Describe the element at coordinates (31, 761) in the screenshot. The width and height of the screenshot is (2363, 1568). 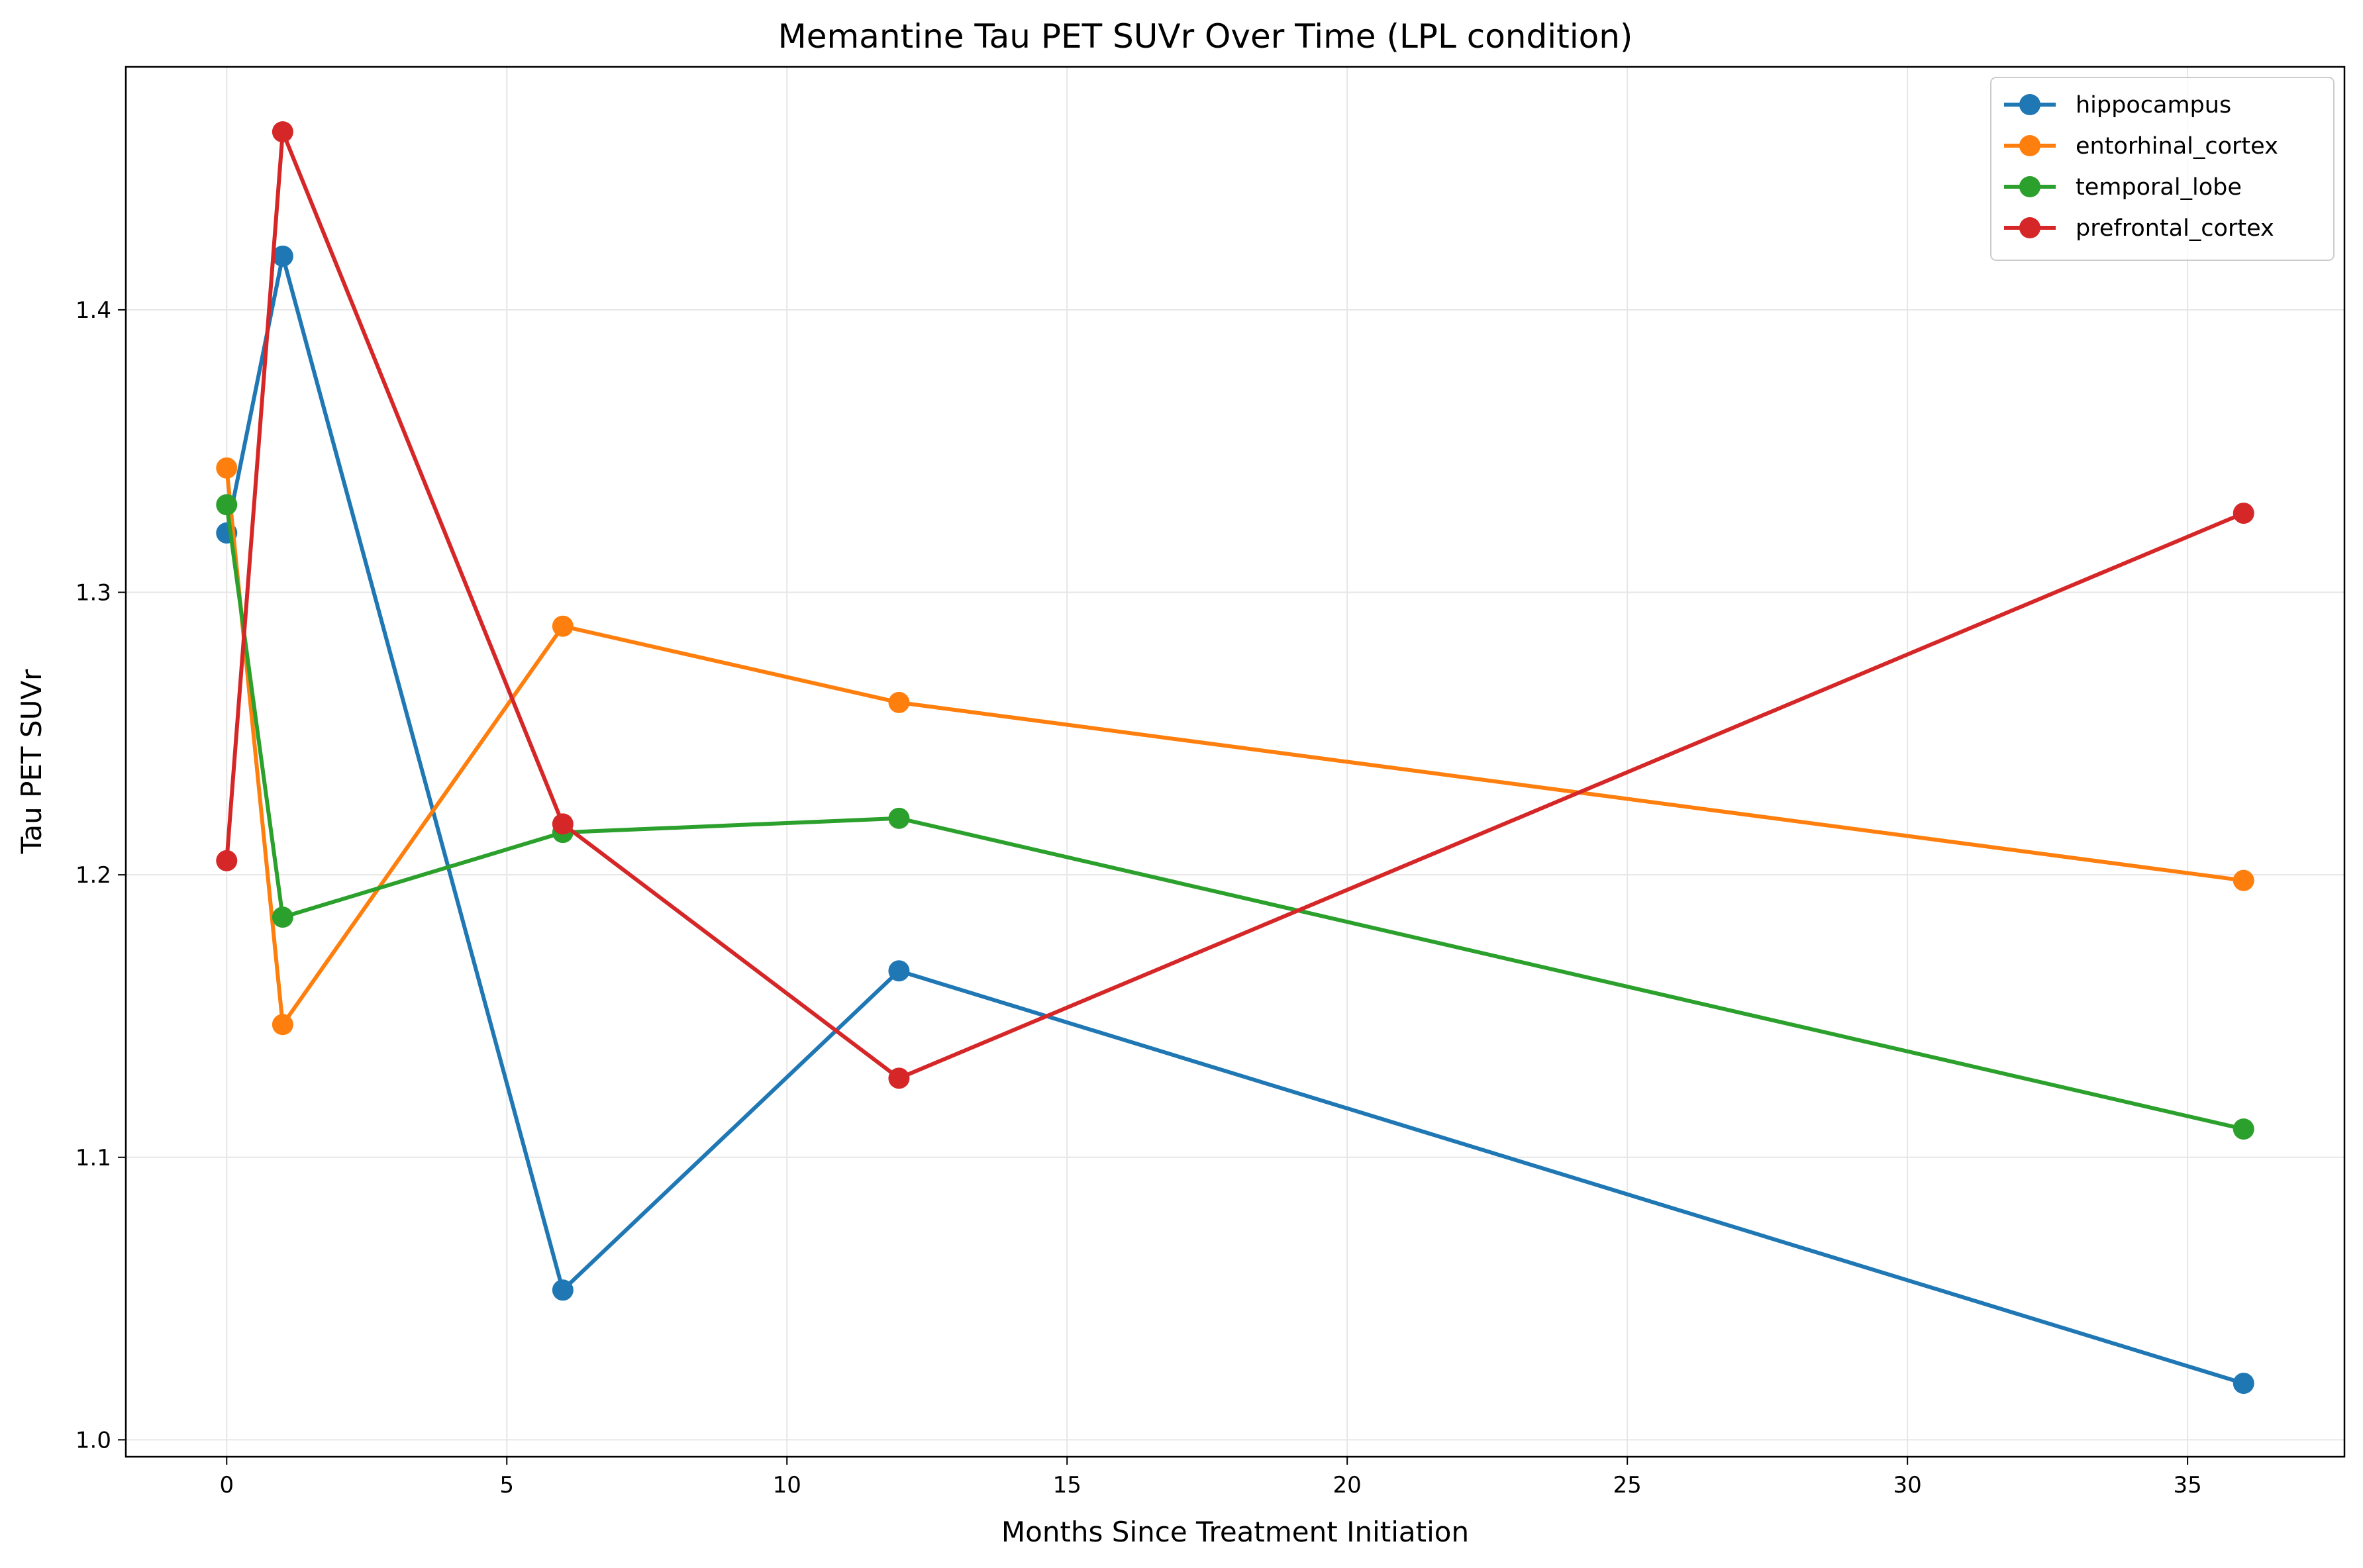
I see `y-axis-label: Tau PET SUVr` at that location.